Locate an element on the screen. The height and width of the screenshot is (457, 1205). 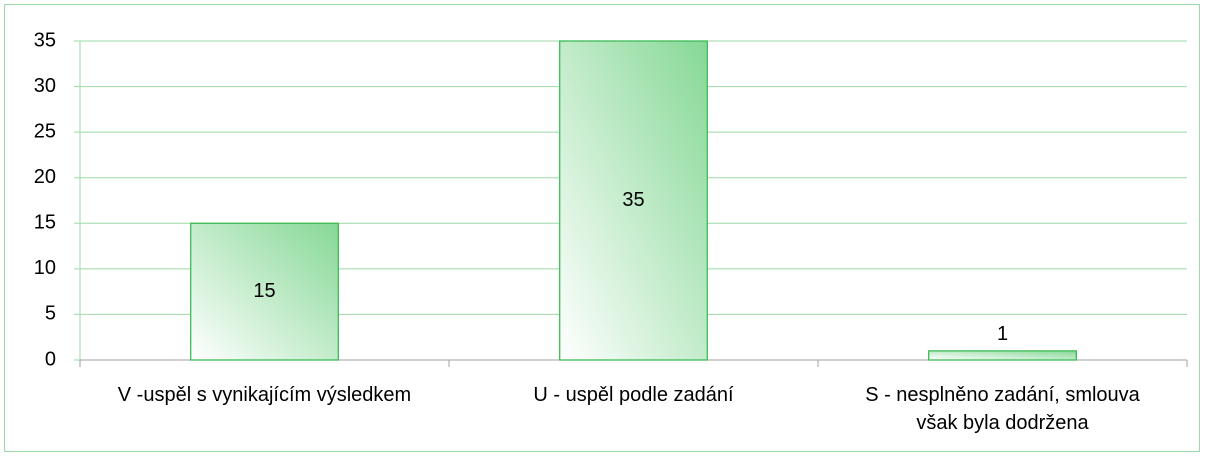
y-tick-label: 15 is located at coordinates (45, 223).